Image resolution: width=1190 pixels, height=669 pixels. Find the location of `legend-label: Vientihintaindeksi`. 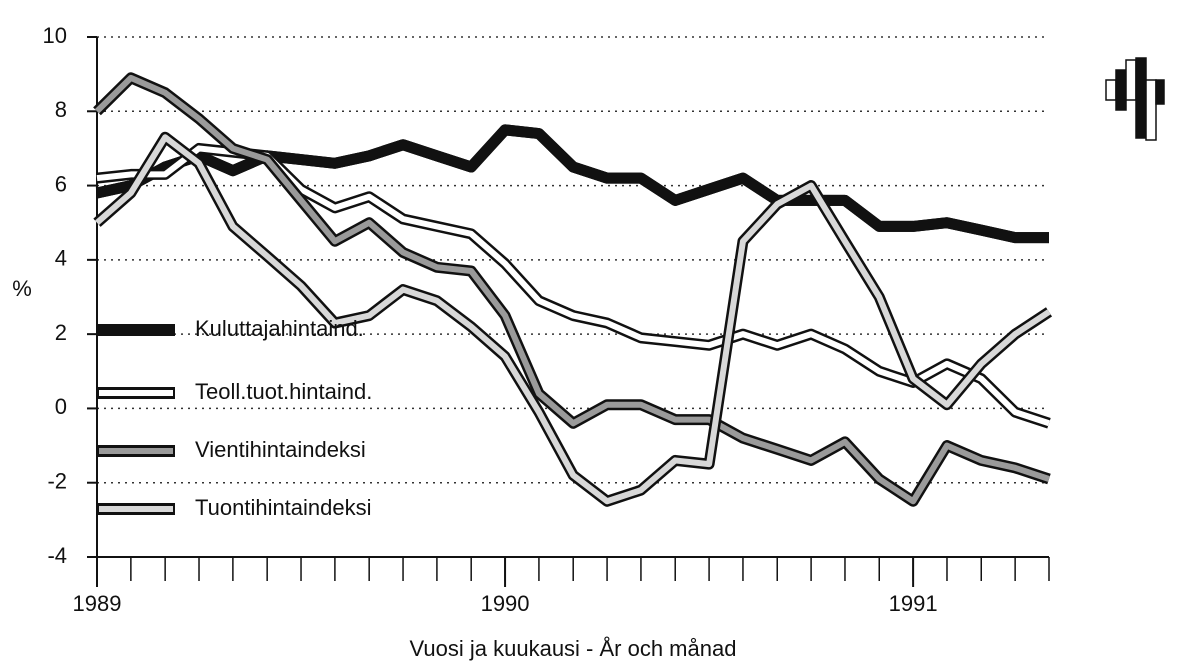

legend-label: Vientihintaindeksi is located at coordinates (280, 449).